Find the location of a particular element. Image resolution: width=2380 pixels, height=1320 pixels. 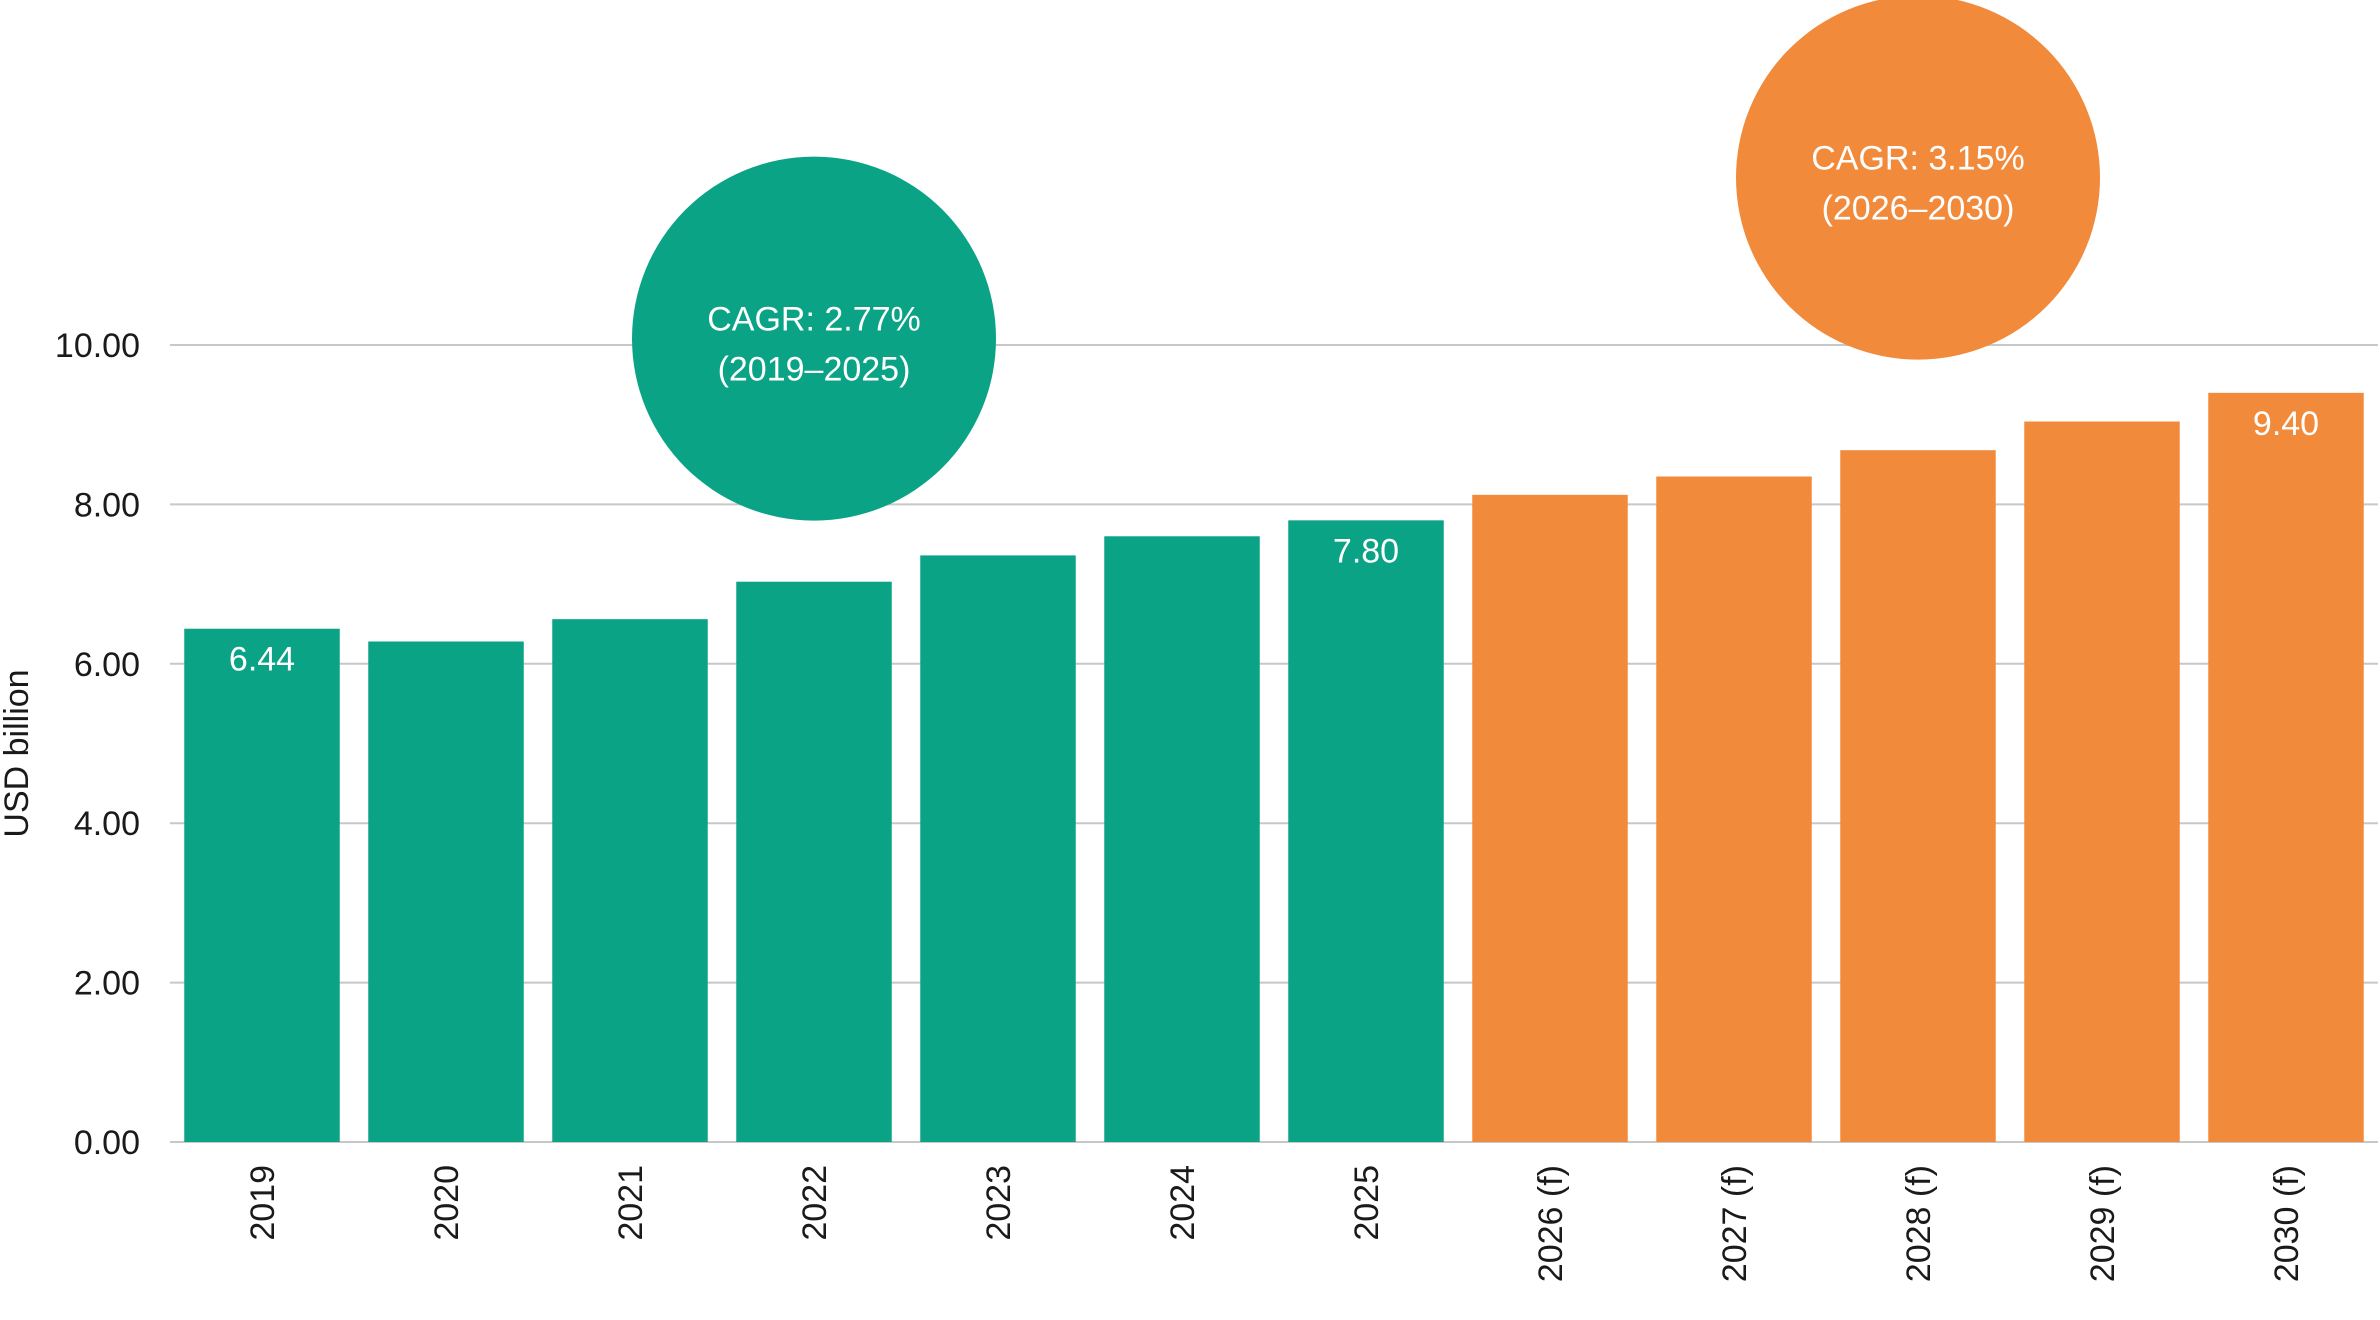

x-category-label: 2020 is located at coordinates (447, 1203).